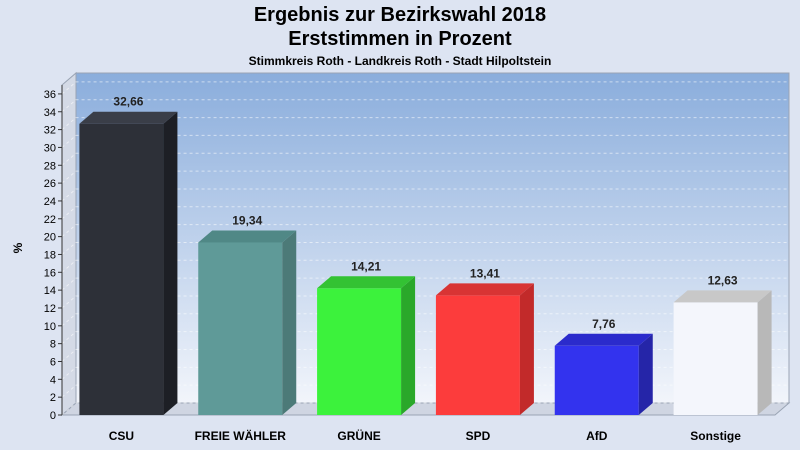 Image resolution: width=800 pixels, height=450 pixels. Describe the element at coordinates (50, 113) in the screenshot. I see `y-tick-label: 34` at that location.